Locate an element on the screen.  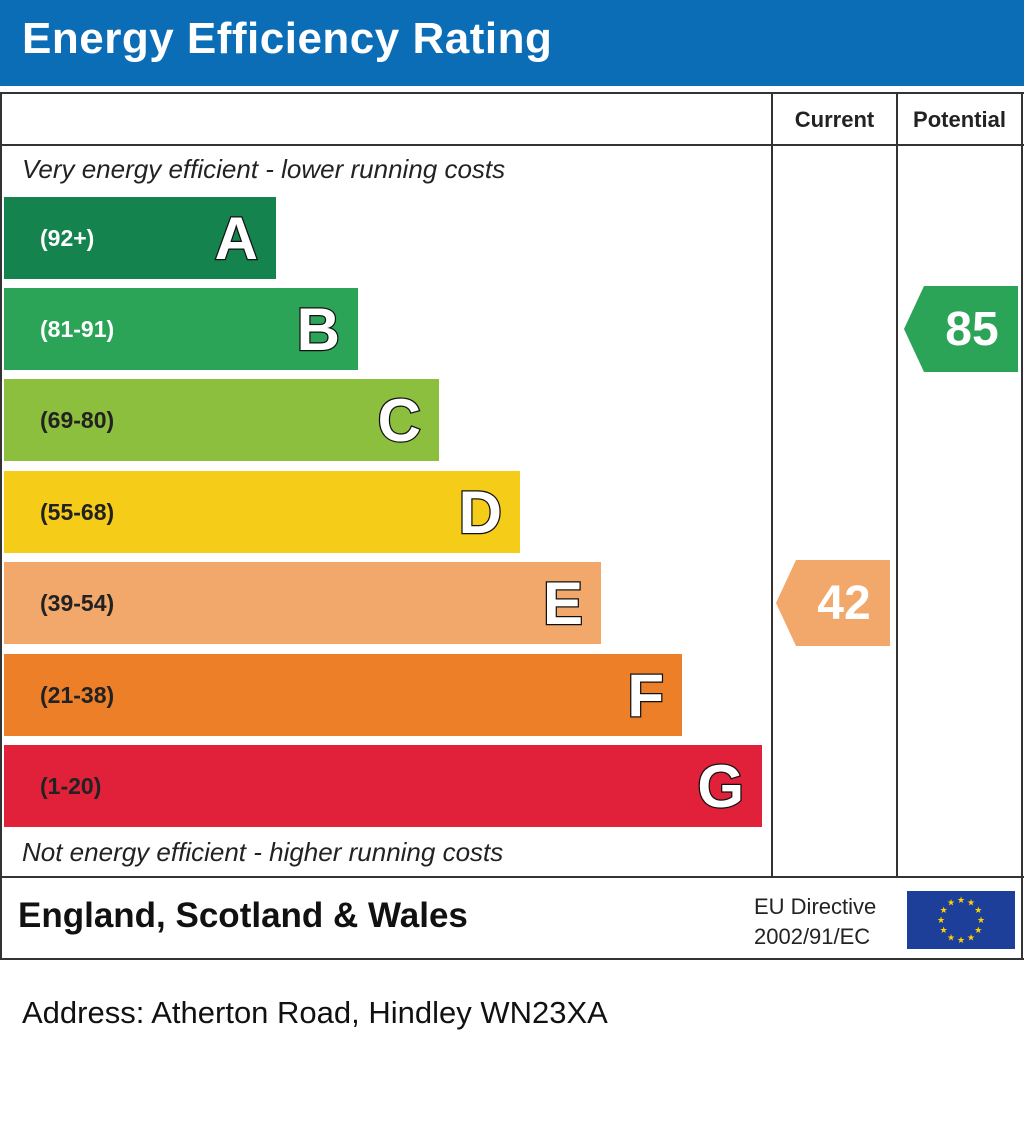
band-letter: D is located at coordinates (480, 513).